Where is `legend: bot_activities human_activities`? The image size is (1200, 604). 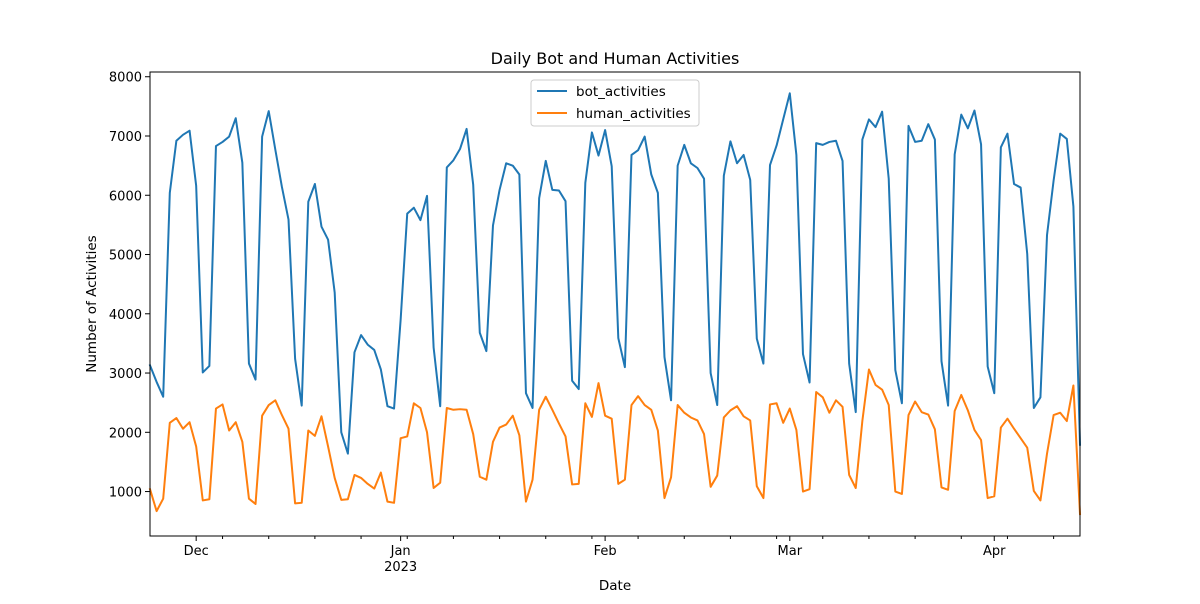
legend: bot_activities human_activities is located at coordinates (615, 103).